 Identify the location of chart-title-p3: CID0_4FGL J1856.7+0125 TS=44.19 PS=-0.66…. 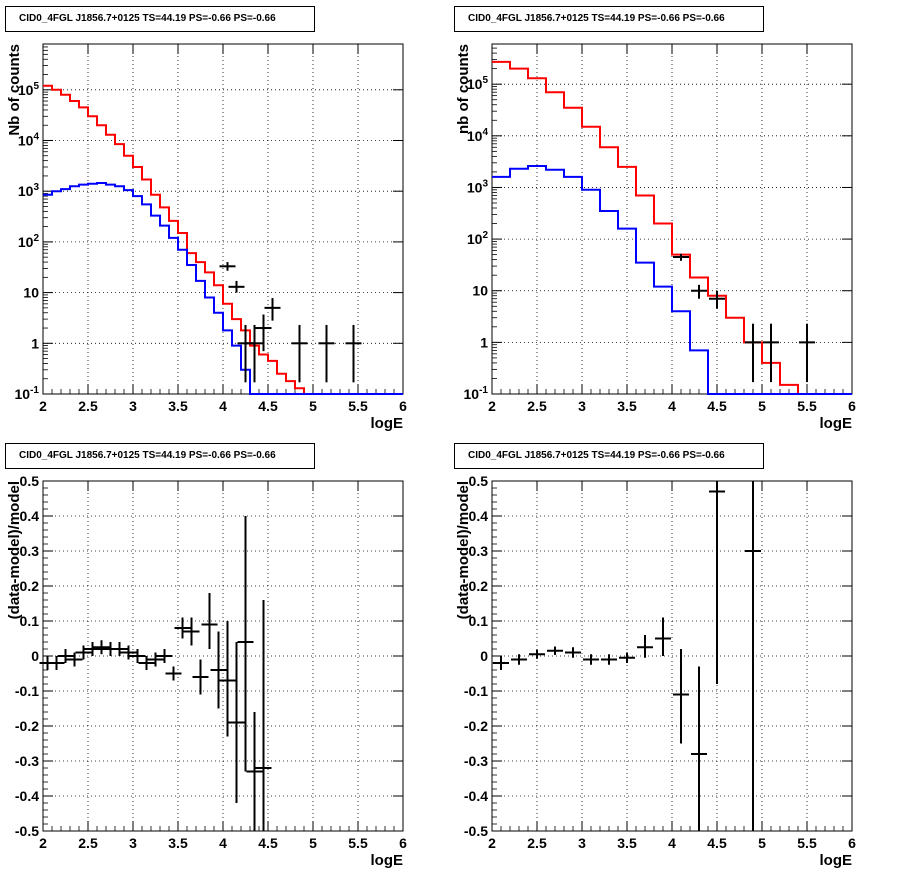
(147, 455).